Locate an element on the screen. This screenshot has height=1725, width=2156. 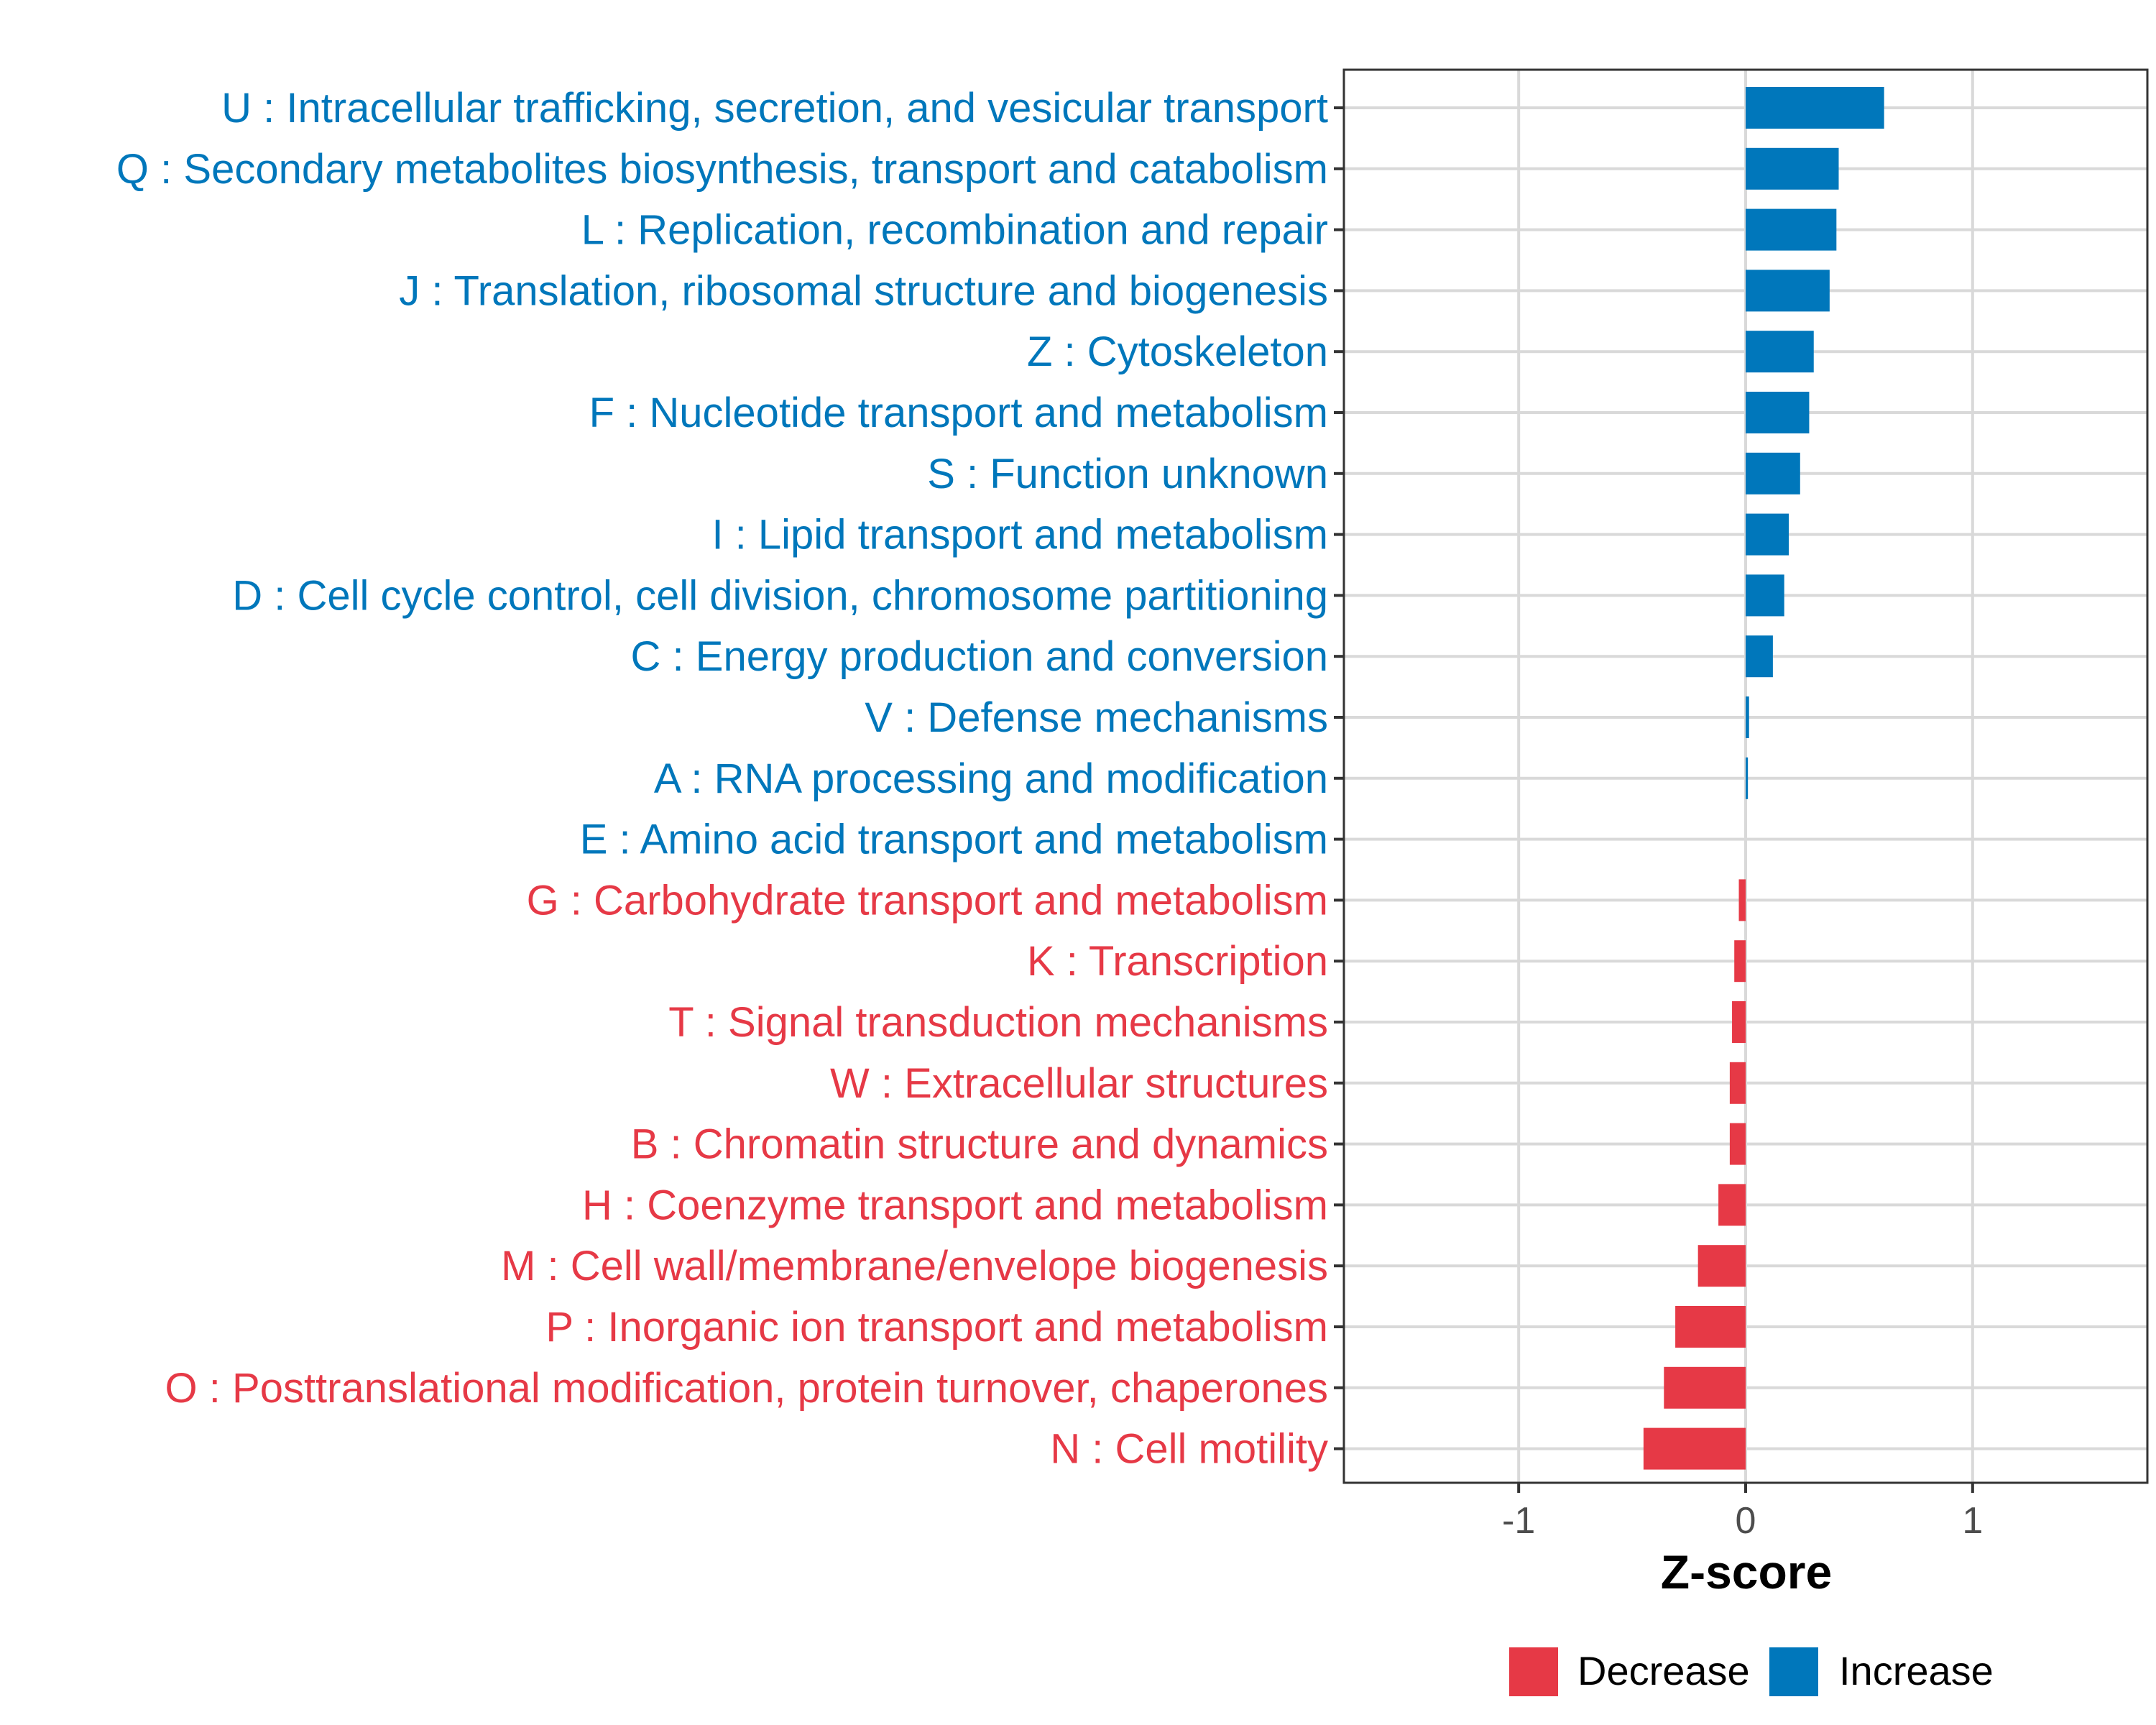
category-label: V : Defense mechanisms is located at coordinates (1096, 717).